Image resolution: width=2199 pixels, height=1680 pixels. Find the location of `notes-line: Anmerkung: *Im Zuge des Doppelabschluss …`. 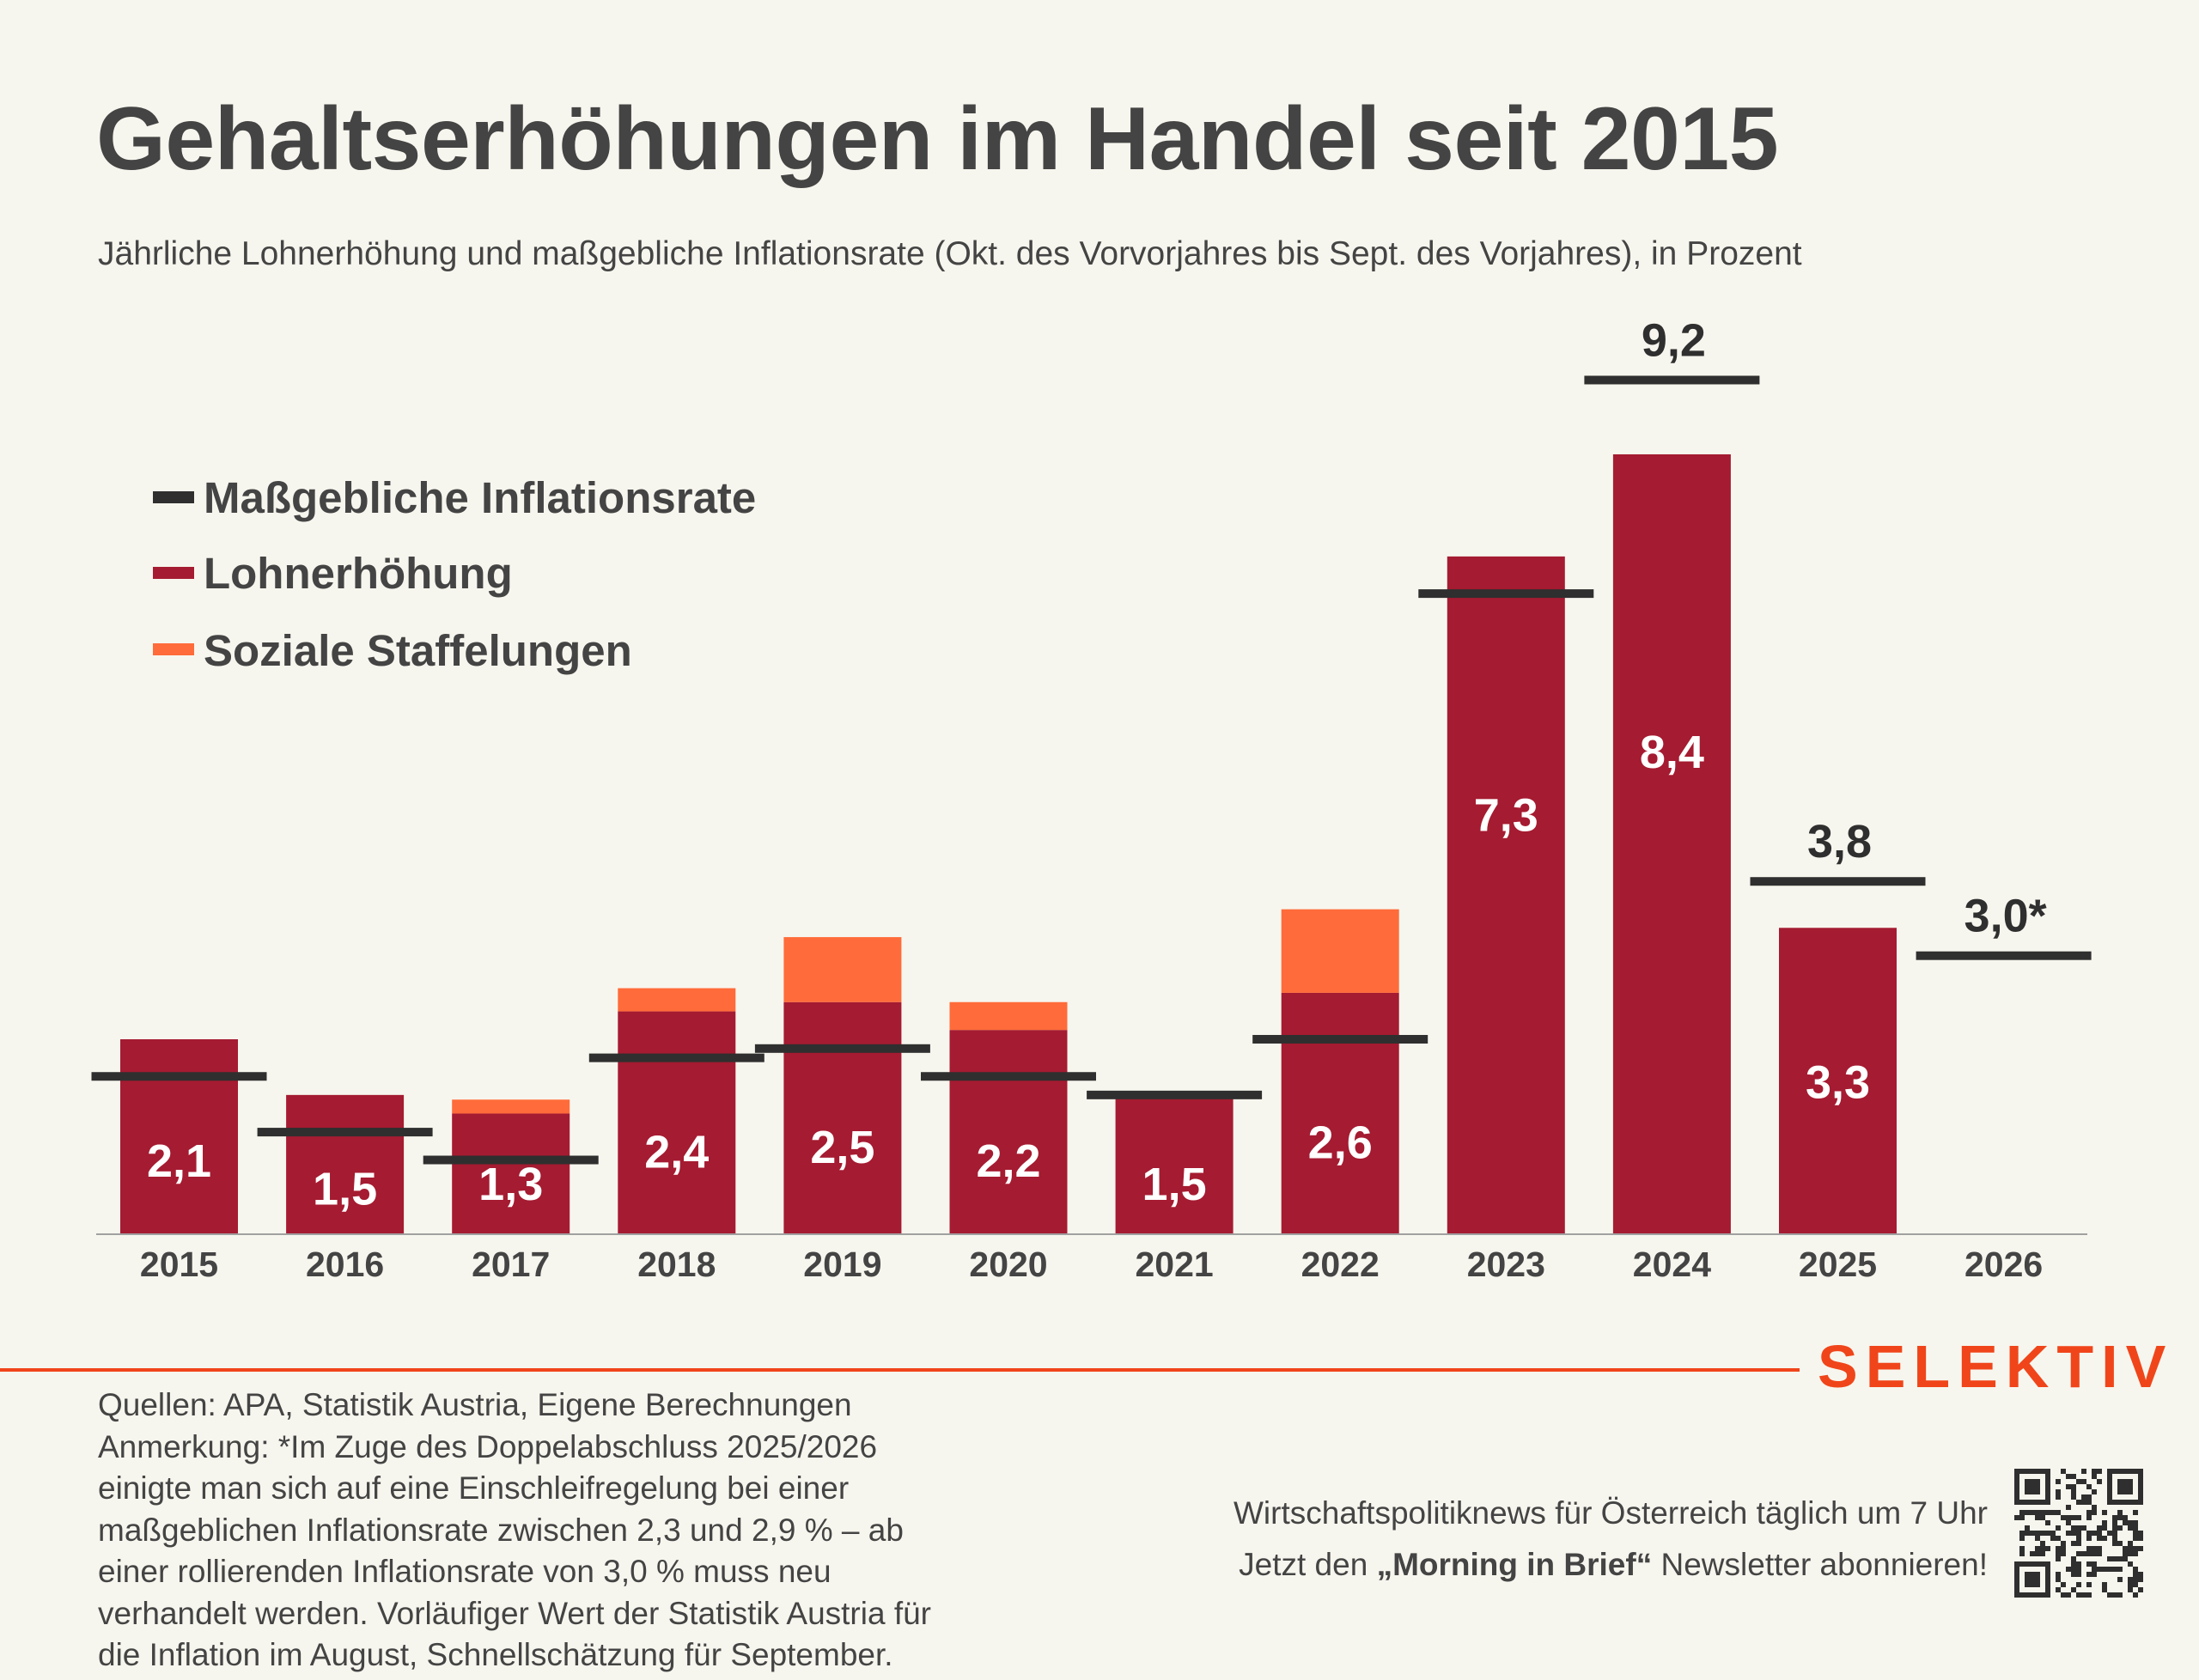

notes-line: Anmerkung: *Im Zuge des Doppelabschluss … is located at coordinates (488, 1446).